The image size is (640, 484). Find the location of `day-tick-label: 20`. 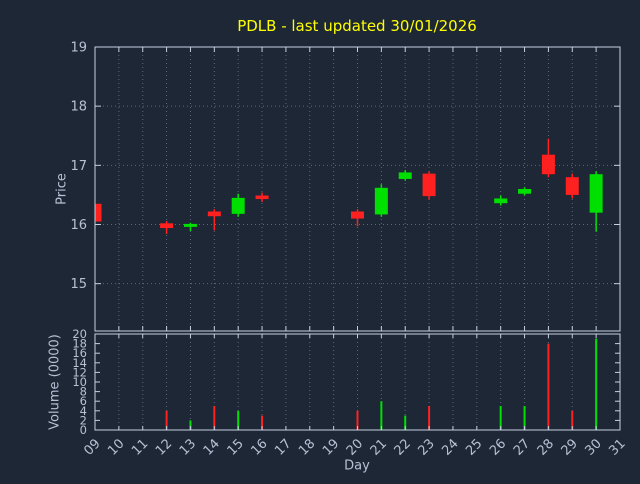

day-tick-label: 20 is located at coordinates (355, 447).